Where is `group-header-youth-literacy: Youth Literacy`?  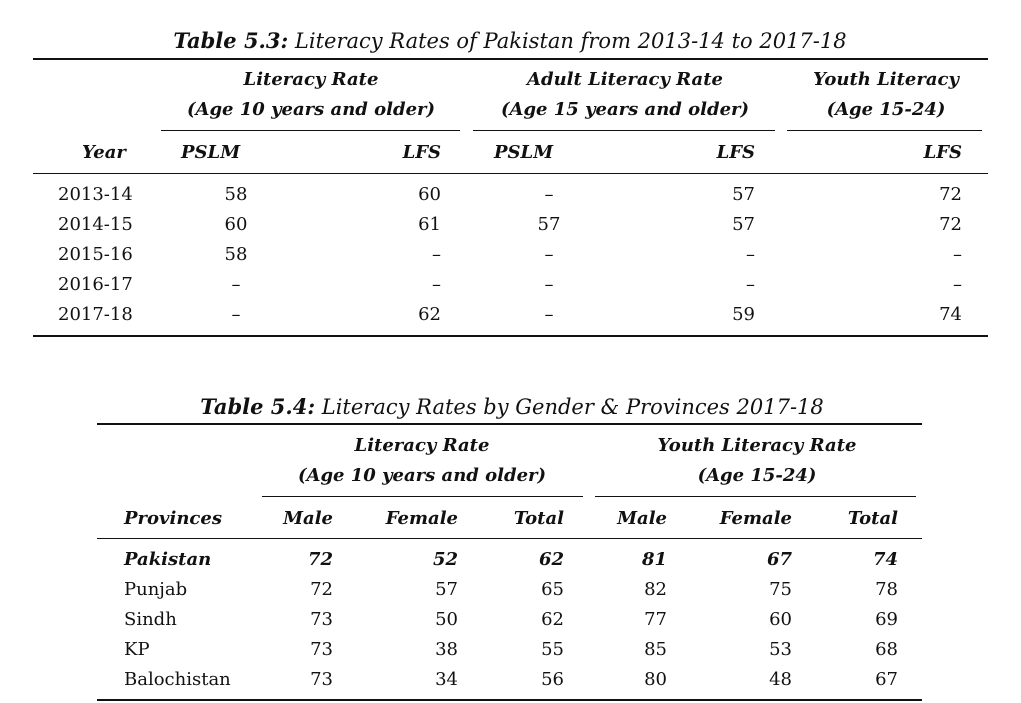
group-header-youth-literacy: Youth Literacy is located at coordinates (886, 79).